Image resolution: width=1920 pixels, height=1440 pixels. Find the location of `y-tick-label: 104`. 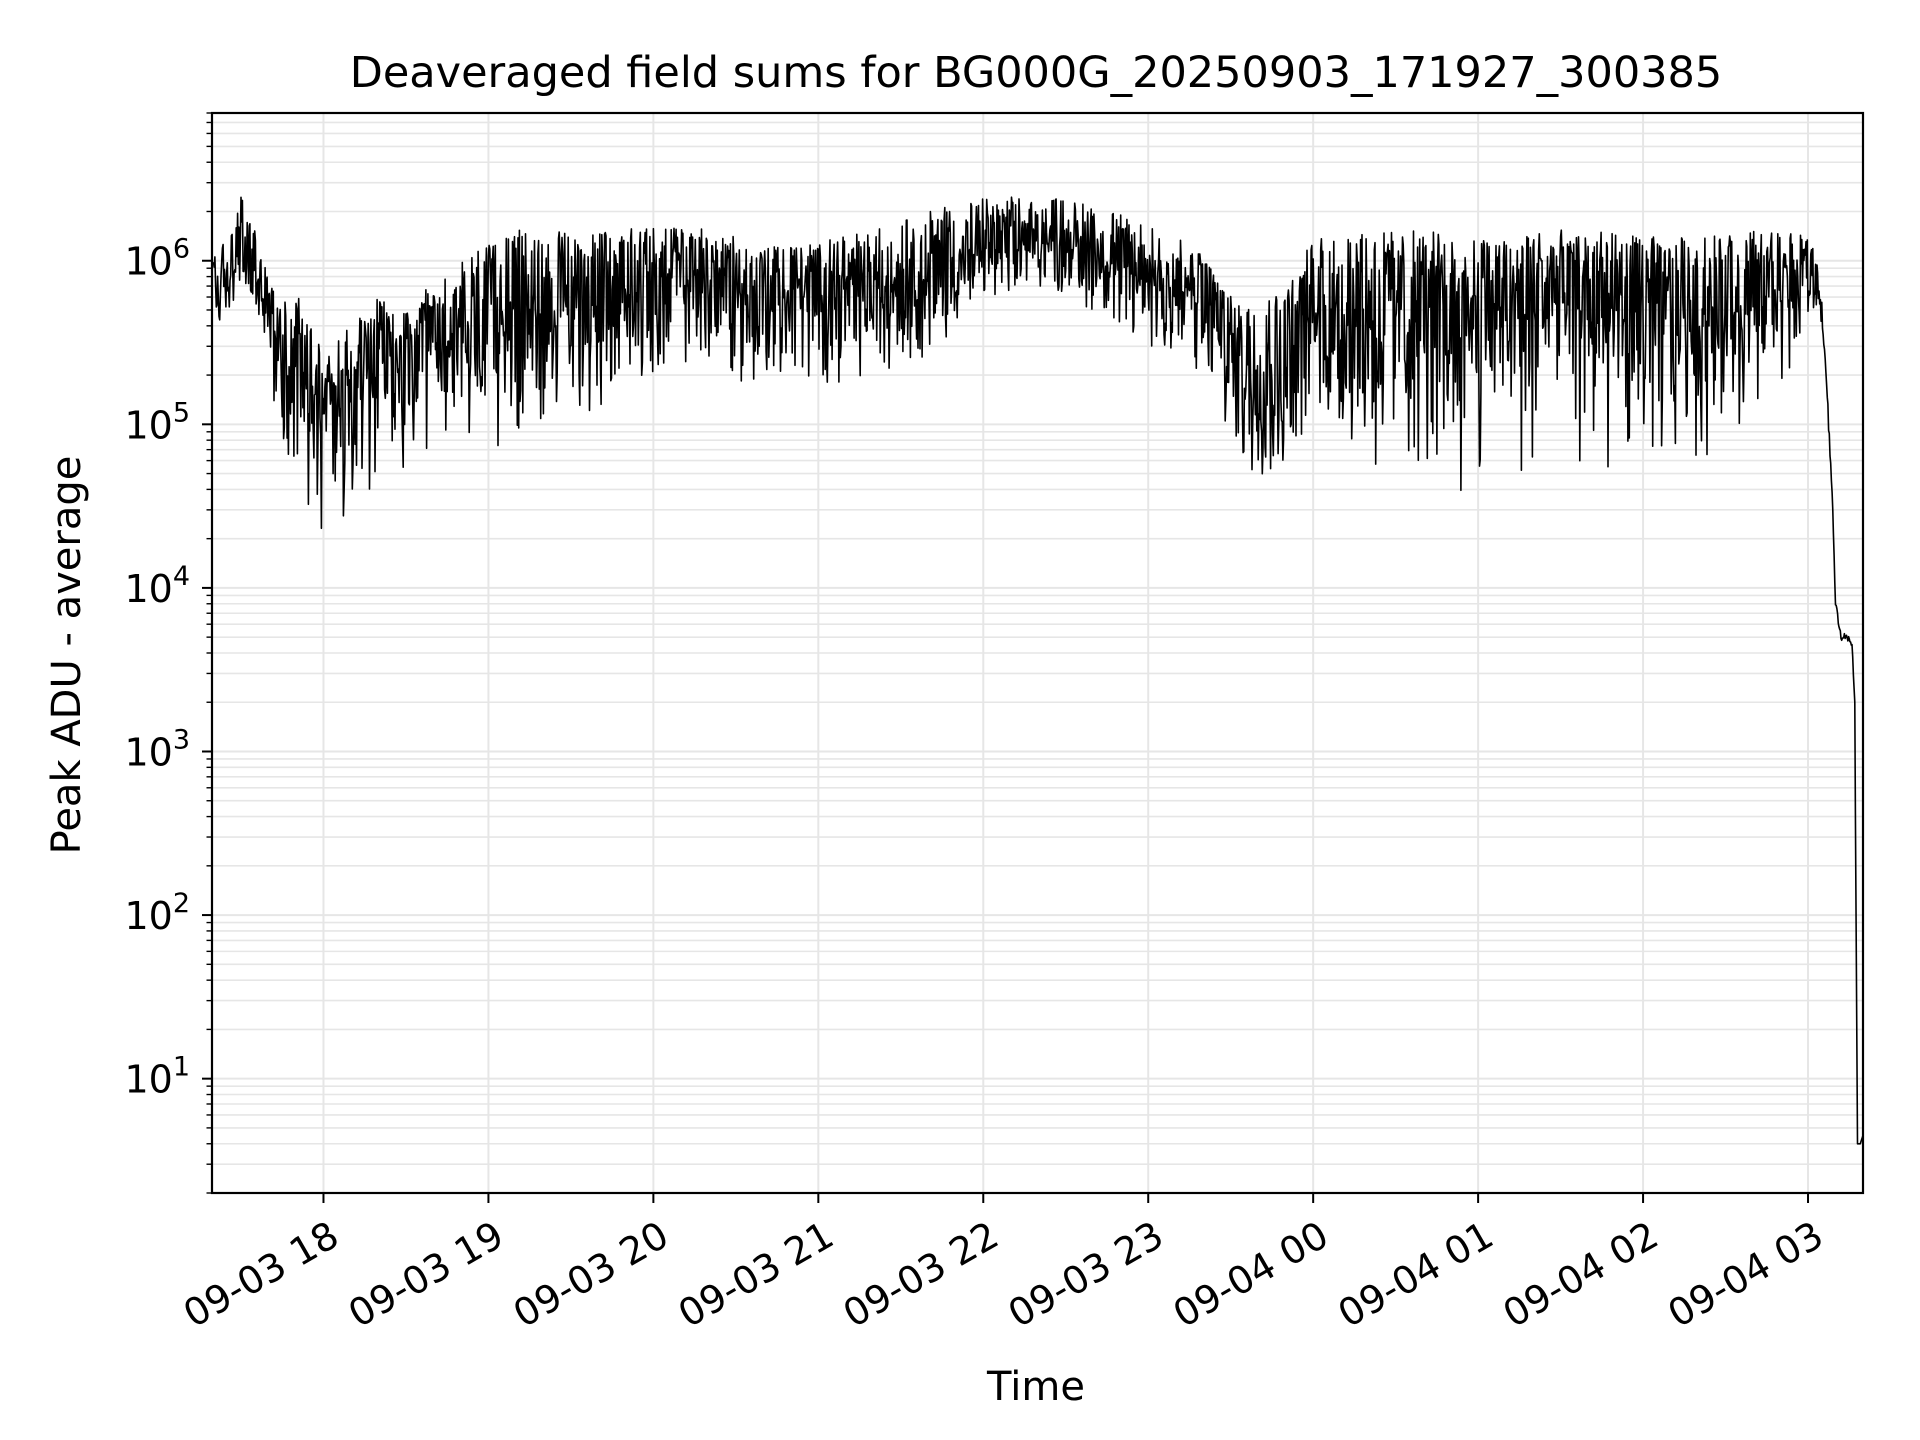

y-tick-label: 104 is located at coordinates (157, 586).